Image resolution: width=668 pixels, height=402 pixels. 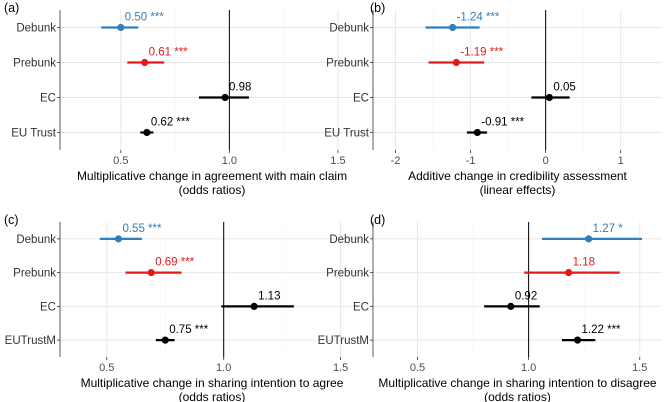 What do you see at coordinates (608, 229) in the screenshot?
I see `estimate-label: 1.27 *` at bounding box center [608, 229].